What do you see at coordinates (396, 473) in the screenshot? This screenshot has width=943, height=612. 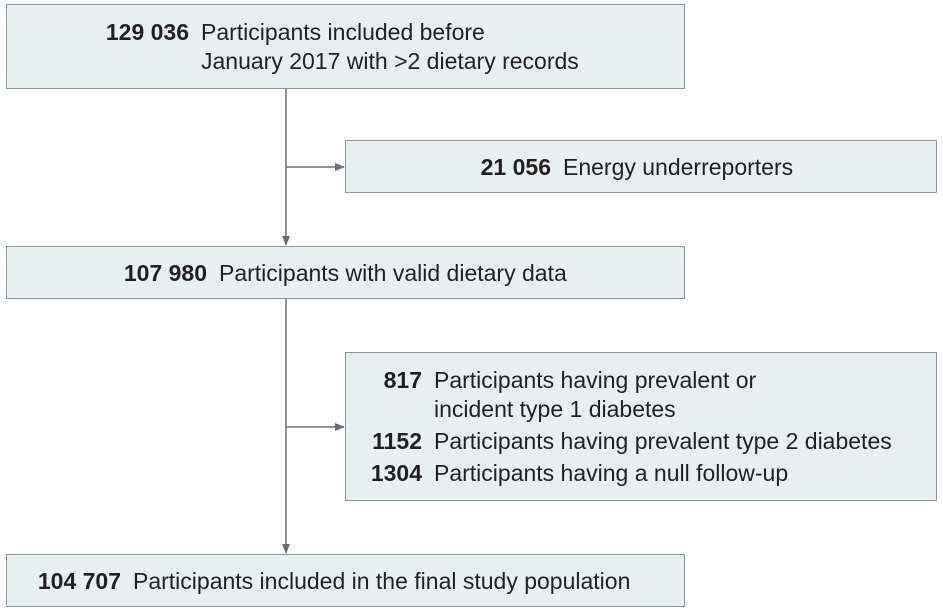 I see `exclusion2-item-count: 1304` at bounding box center [396, 473].